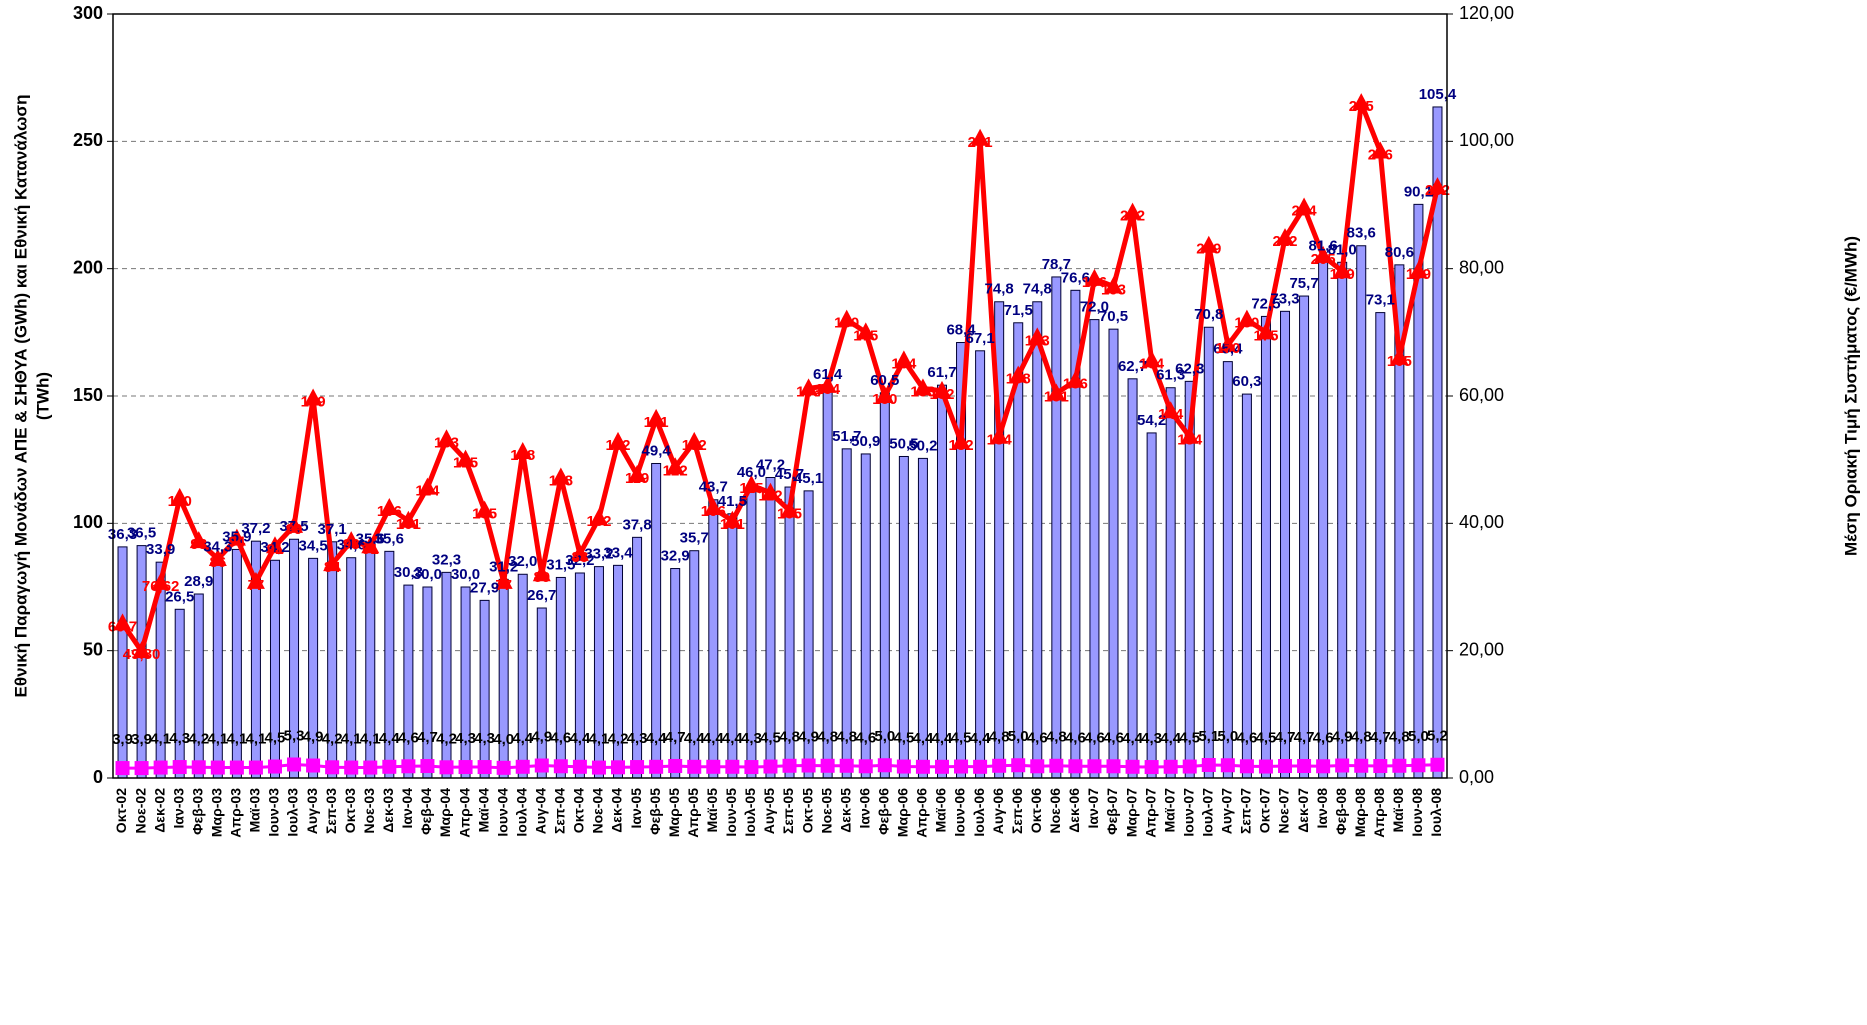 The image size is (1867, 1025). I want to click on data-label: 41,5, so click(732, 501).